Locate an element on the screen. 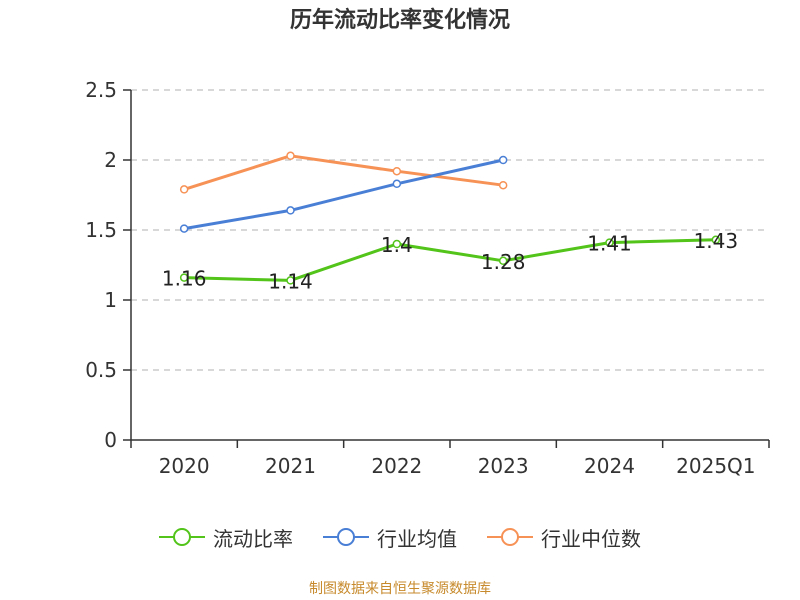 The height and width of the screenshot is (600, 800). y-tick-label: 0.5 is located at coordinates (101, 370).